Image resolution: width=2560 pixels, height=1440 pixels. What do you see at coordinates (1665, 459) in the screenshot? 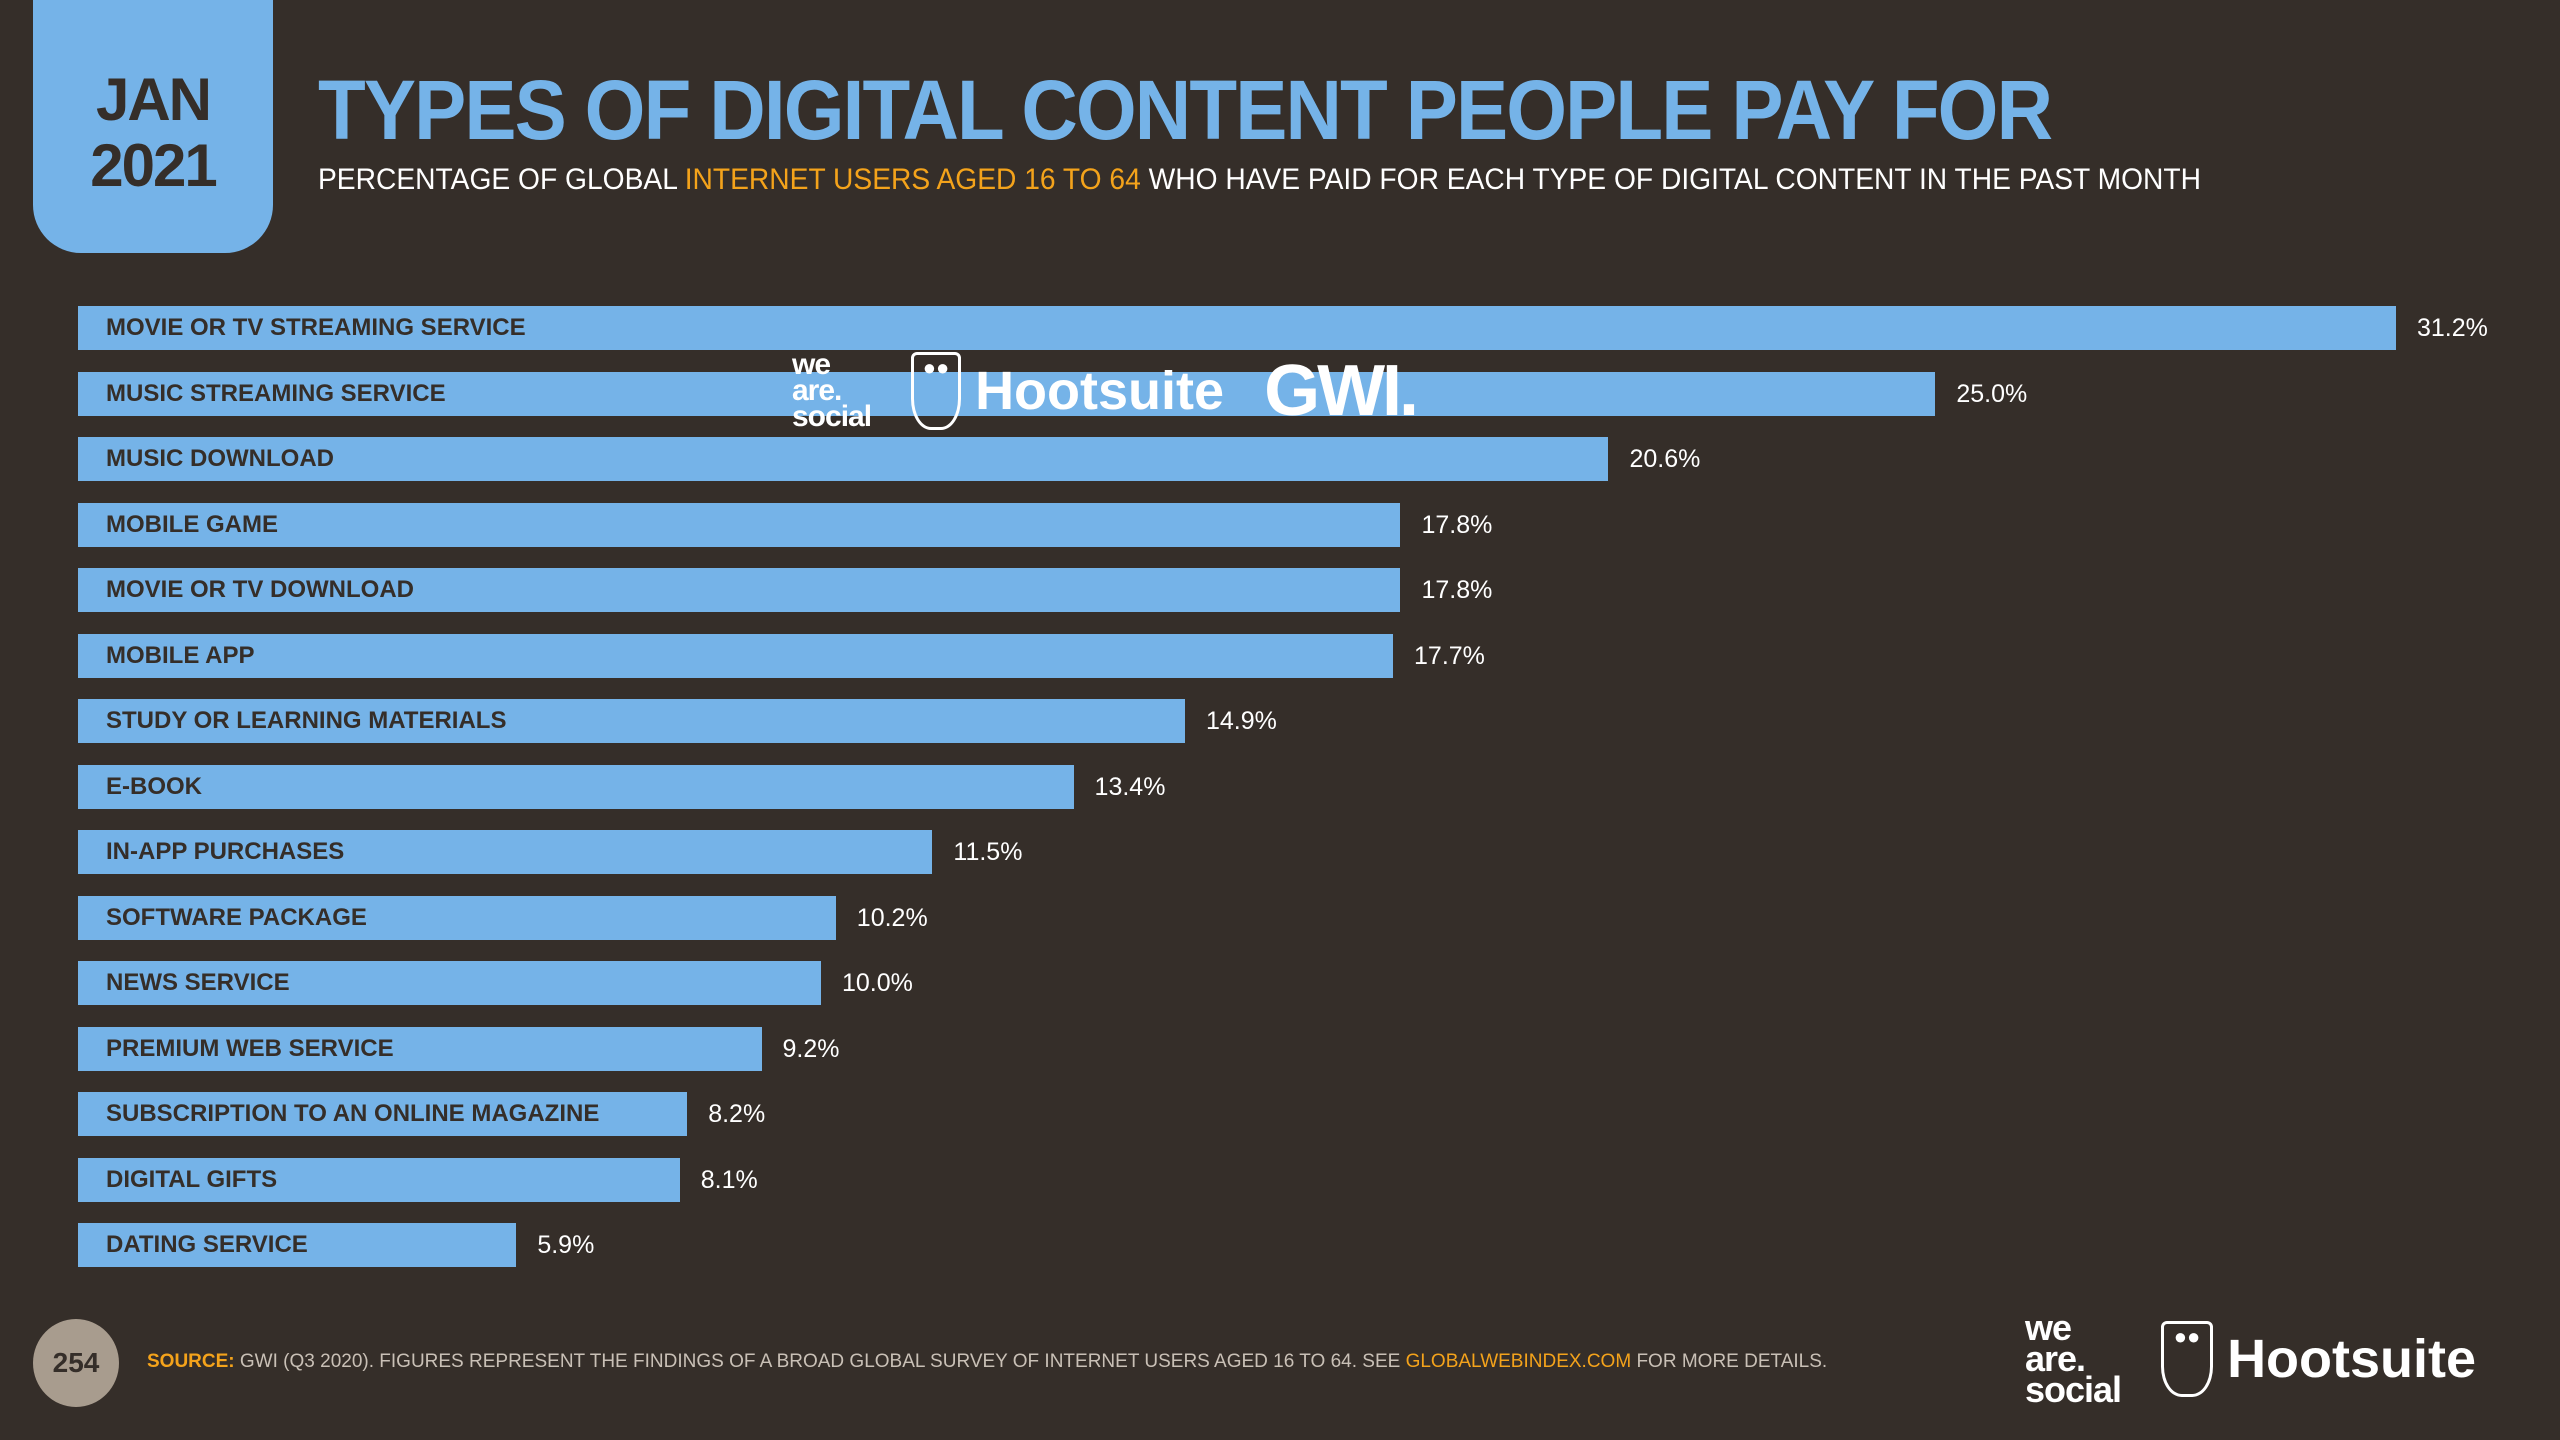
I see `value-label: 20.6%` at bounding box center [1665, 459].